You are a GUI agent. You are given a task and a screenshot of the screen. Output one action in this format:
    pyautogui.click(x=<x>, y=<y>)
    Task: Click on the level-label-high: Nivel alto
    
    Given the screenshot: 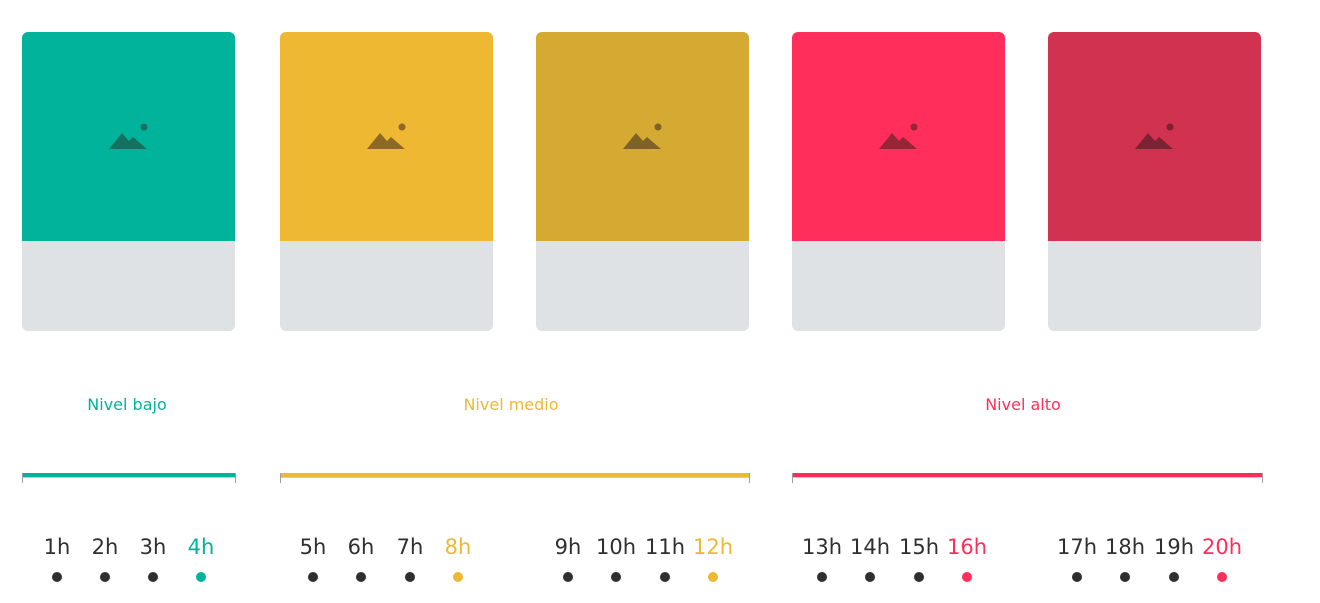 What is the action you would take?
    pyautogui.click(x=1023, y=404)
    